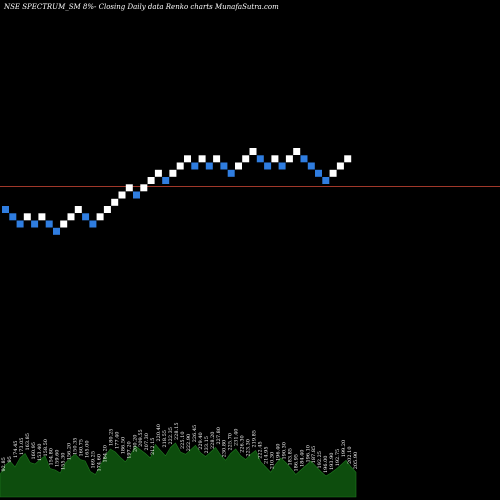  Describe the element at coordinates (344, 449) in the screenshot. I see `volume-label: 199.20` at that location.